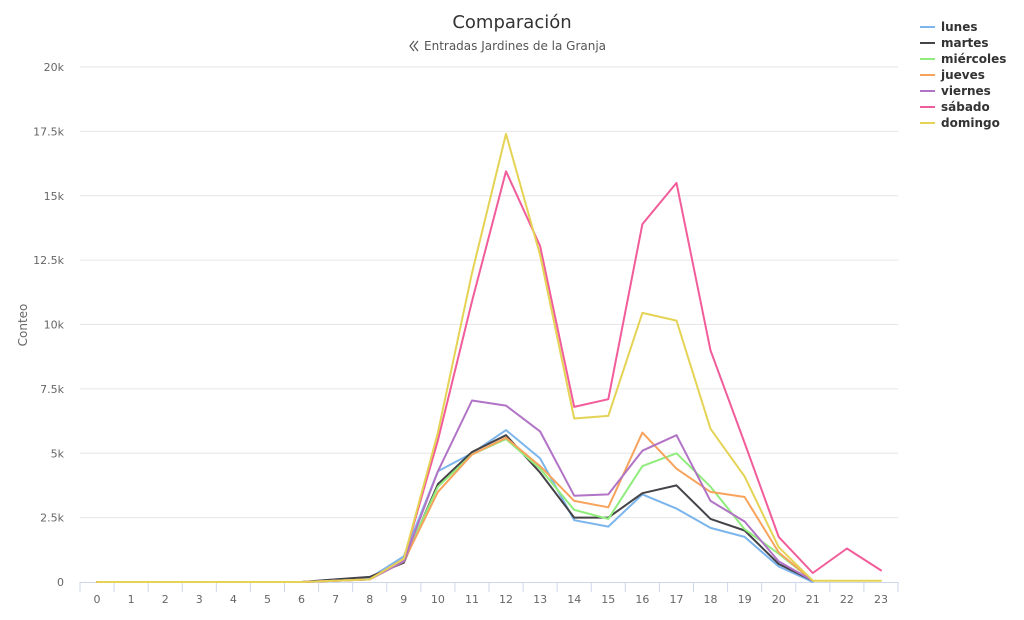 This screenshot has width=1024, height=620. What do you see at coordinates (608, 599) in the screenshot?
I see `x-tick-label: 15` at bounding box center [608, 599].